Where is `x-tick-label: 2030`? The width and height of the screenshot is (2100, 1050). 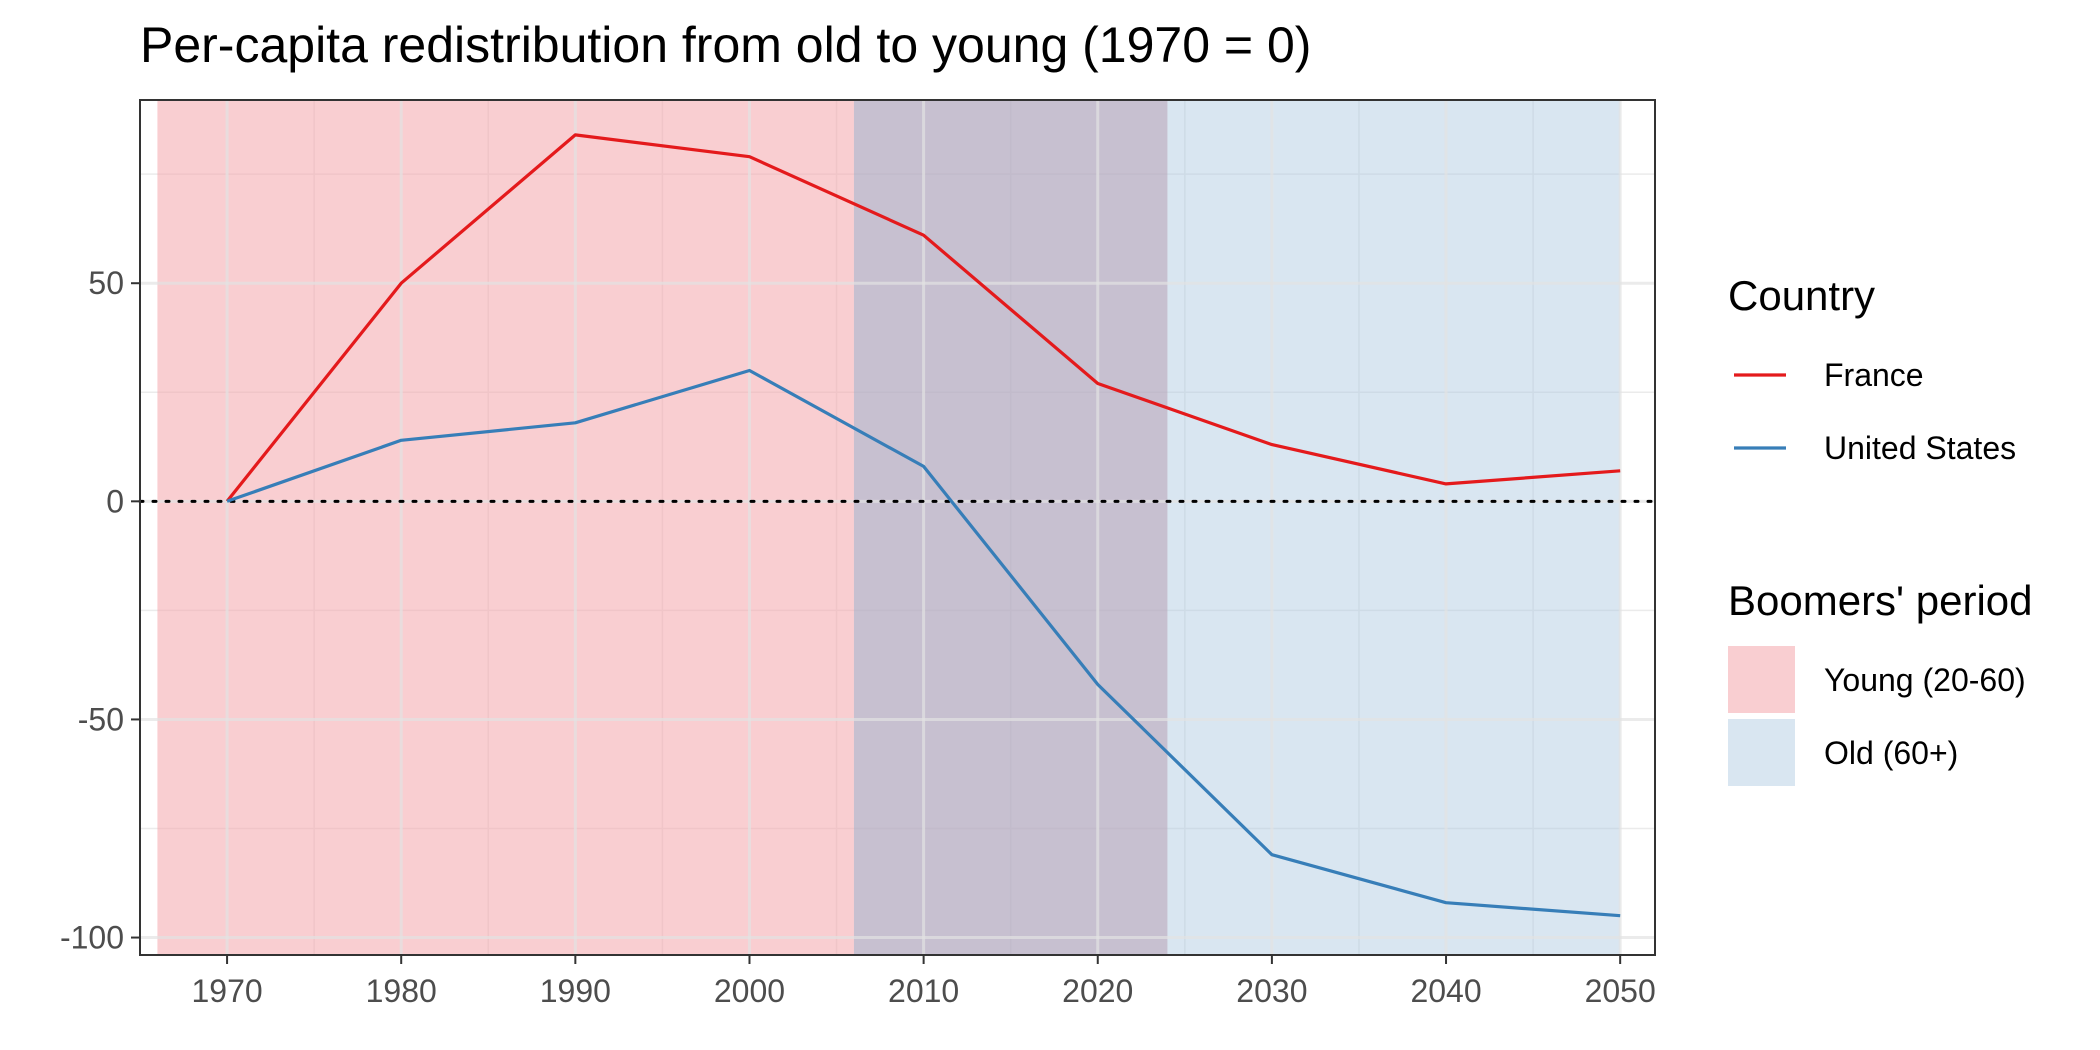 x-tick-label: 2030 is located at coordinates (1271, 991).